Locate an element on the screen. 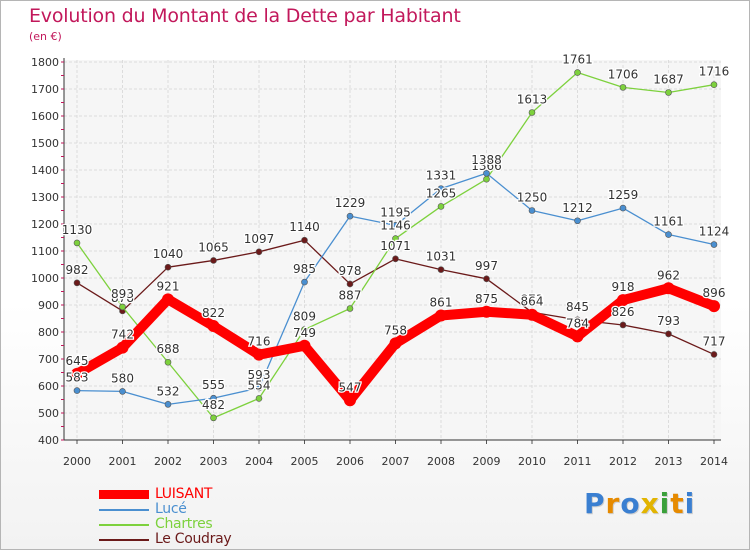 This screenshot has height=550, width=750. x-tick-label: 2012 is located at coordinates (623, 461).